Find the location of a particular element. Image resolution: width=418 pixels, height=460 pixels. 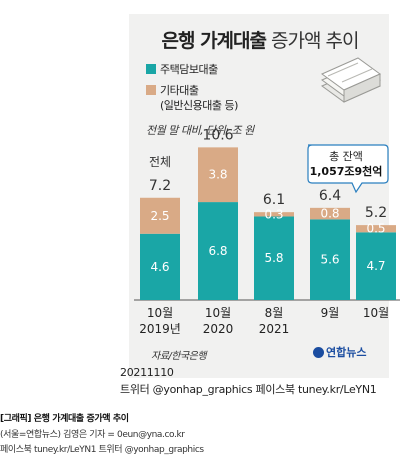

logo: 연합뉴스 is located at coordinates (339, 352).